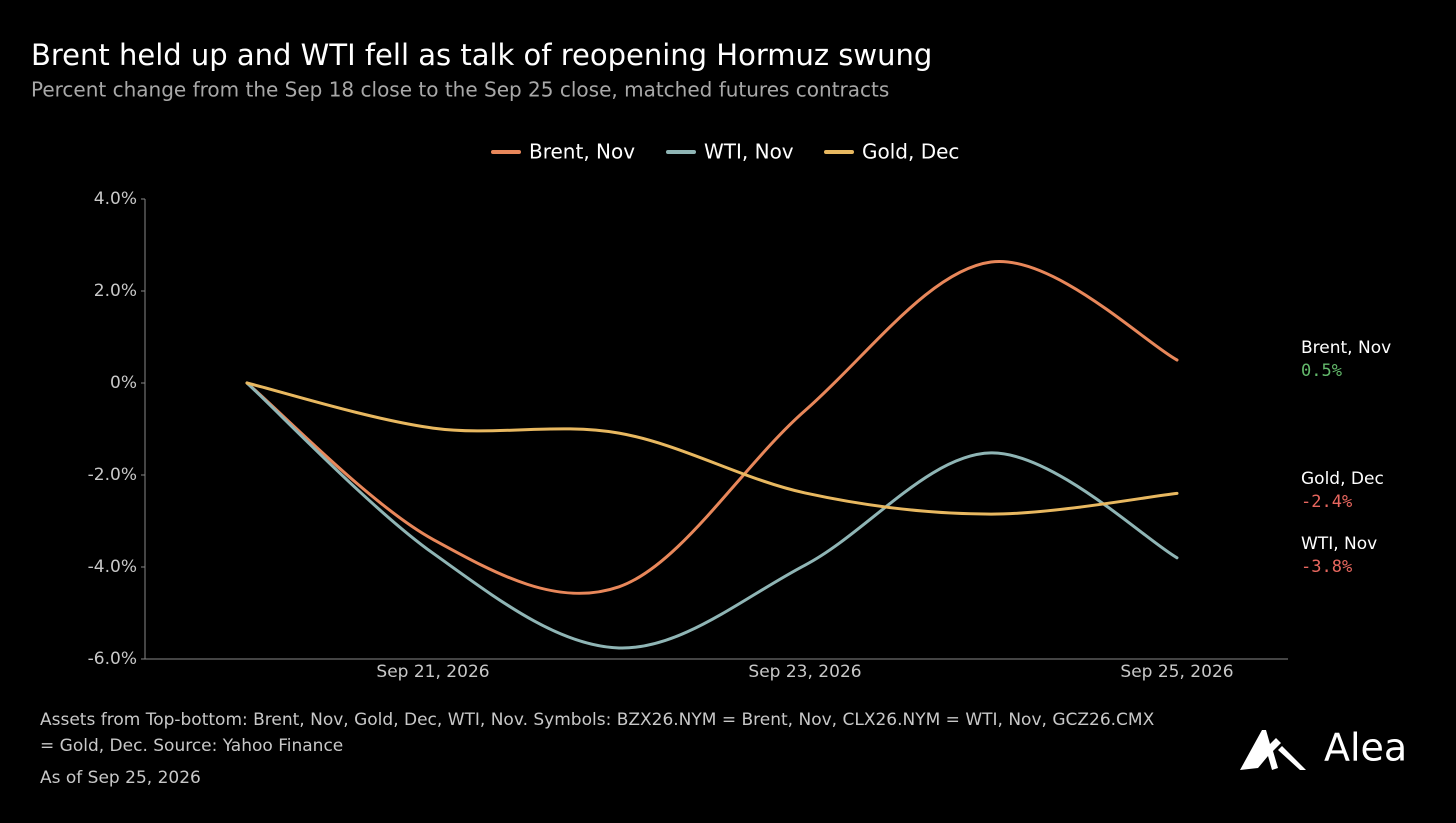  I want to click on y-tick-label: 0%, so click(123, 383).